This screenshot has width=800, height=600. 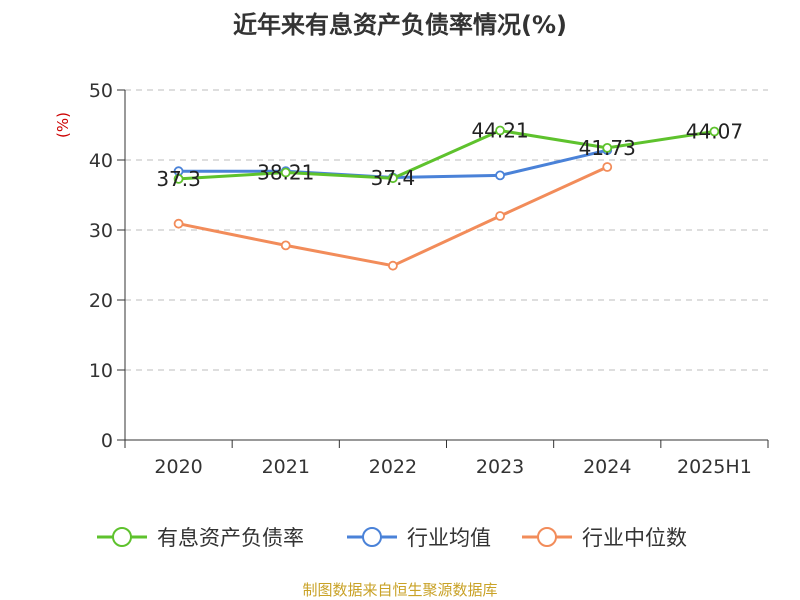 What do you see at coordinates (230, 538) in the screenshot?
I see `legend-label: 有息资产负债率` at bounding box center [230, 538].